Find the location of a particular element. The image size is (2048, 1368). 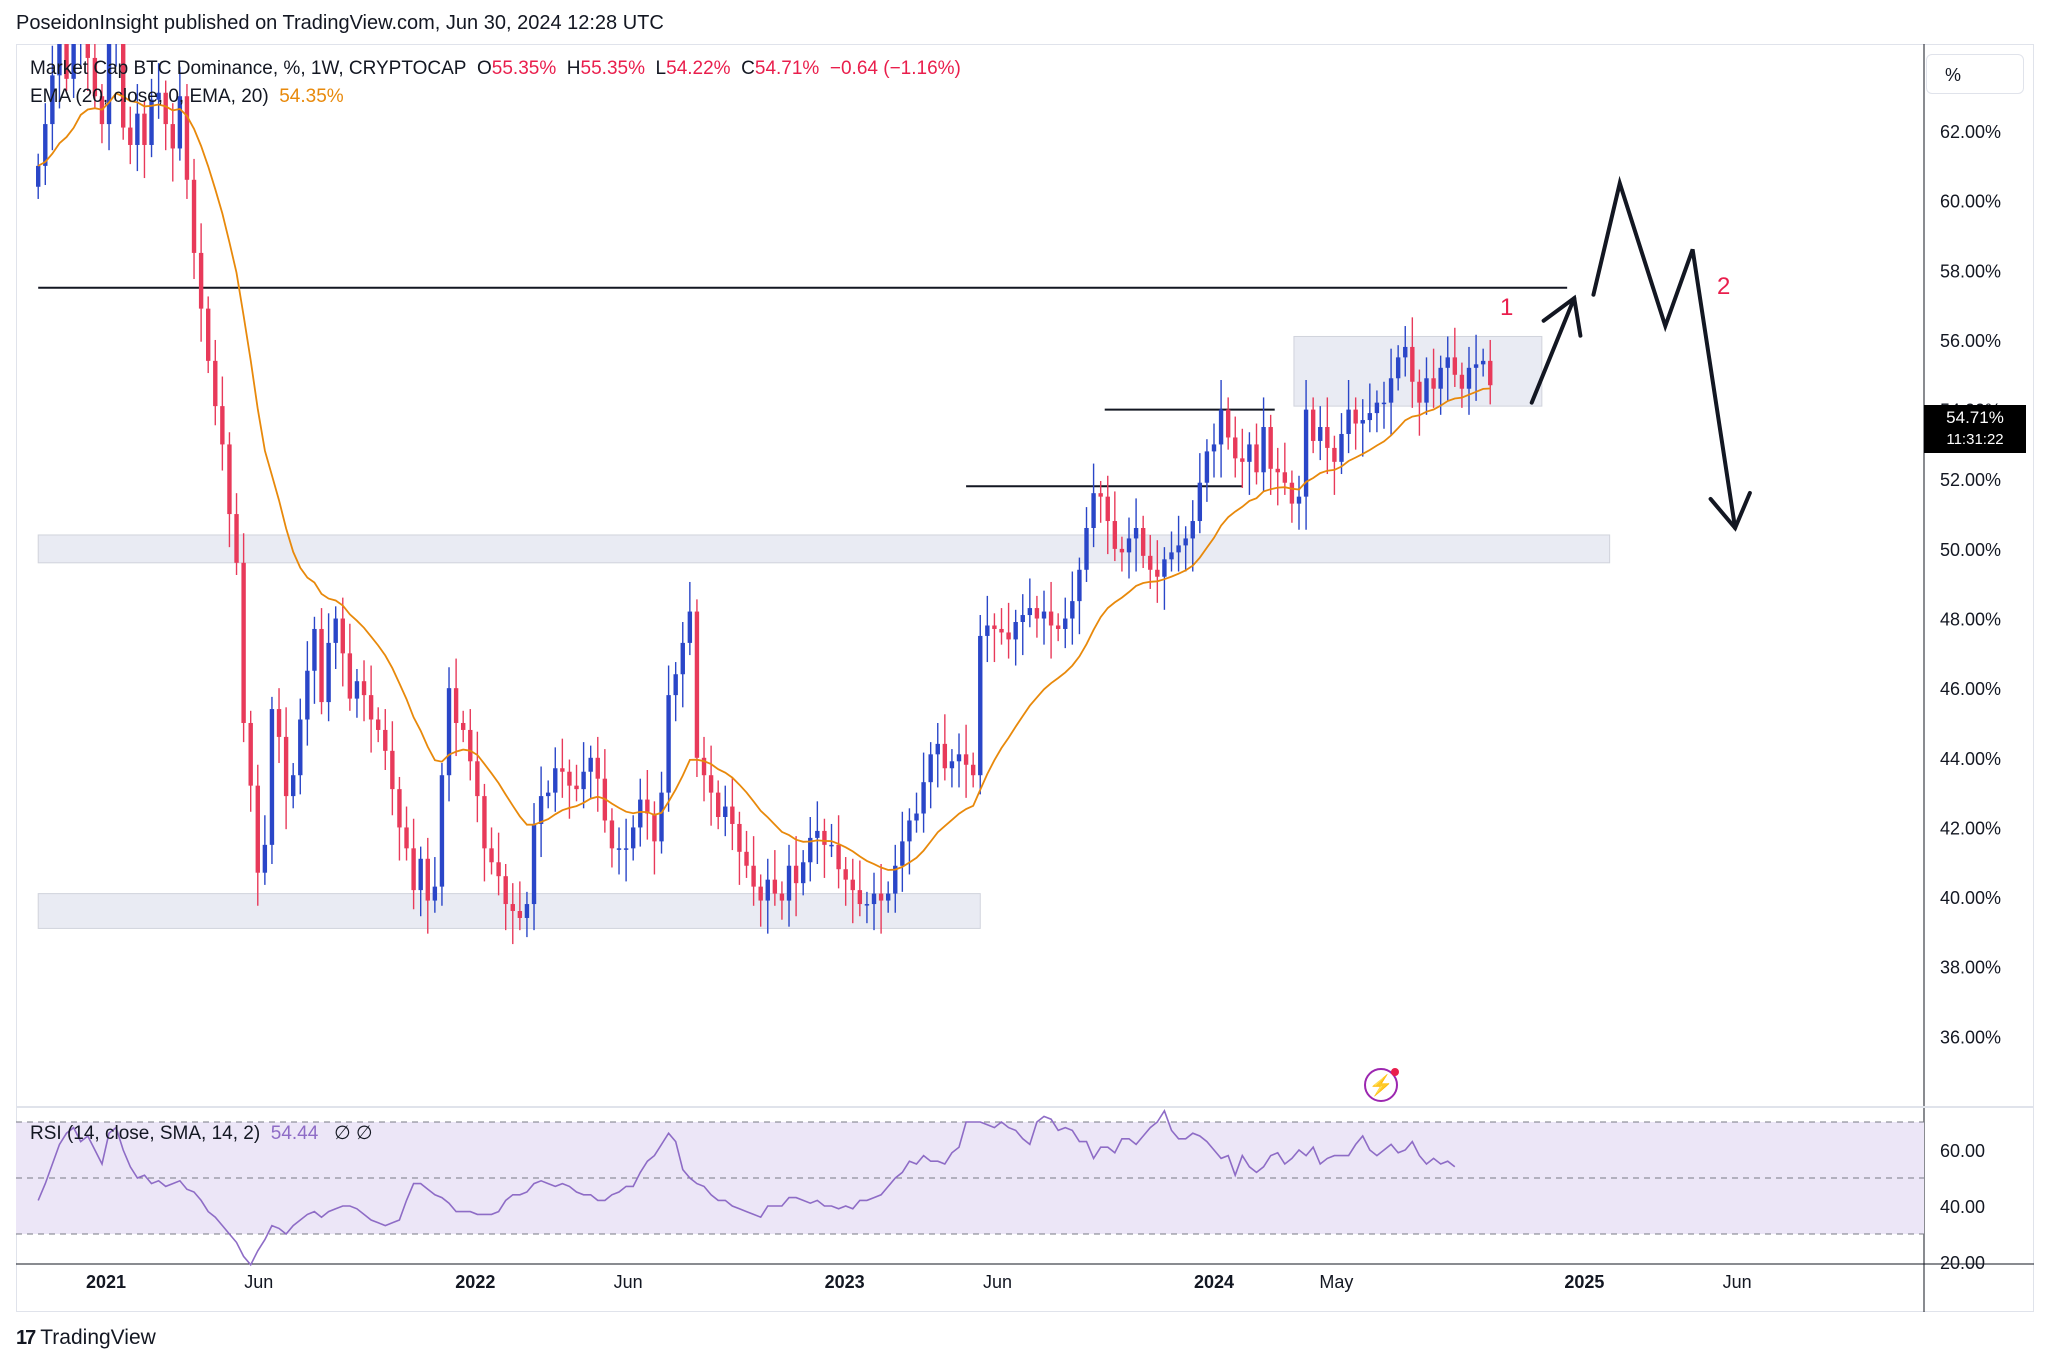

percent-scale-button: % is located at coordinates (1975, 74).